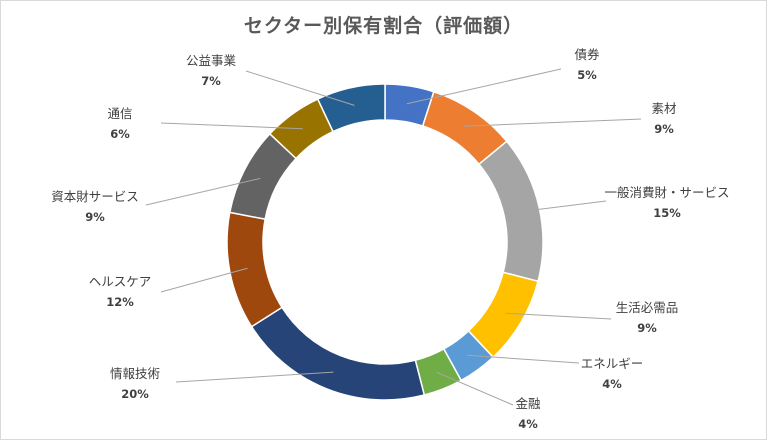  Describe the element at coordinates (647, 328) in the screenshot. I see `slice-value-label-3: 9%` at that location.